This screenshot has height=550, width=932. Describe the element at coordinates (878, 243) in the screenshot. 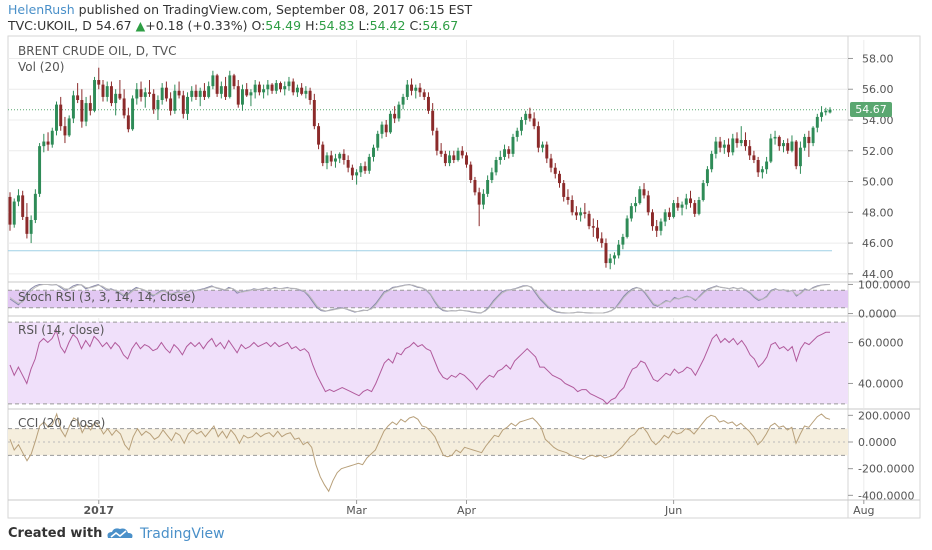

I see `price-tick-label: 46.00` at that location.